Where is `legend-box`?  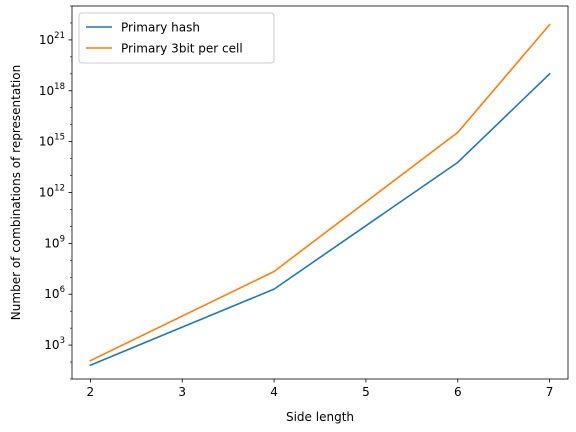
legend-box is located at coordinates (176, 38).